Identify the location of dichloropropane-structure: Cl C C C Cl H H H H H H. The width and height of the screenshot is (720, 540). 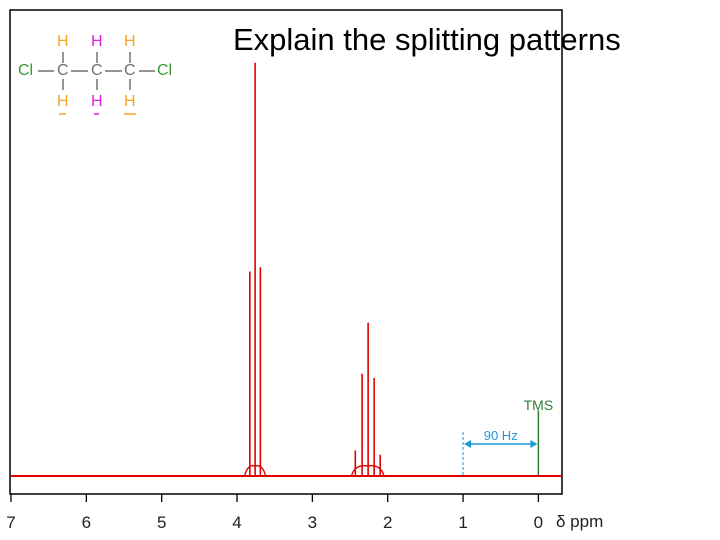
(101, 74).